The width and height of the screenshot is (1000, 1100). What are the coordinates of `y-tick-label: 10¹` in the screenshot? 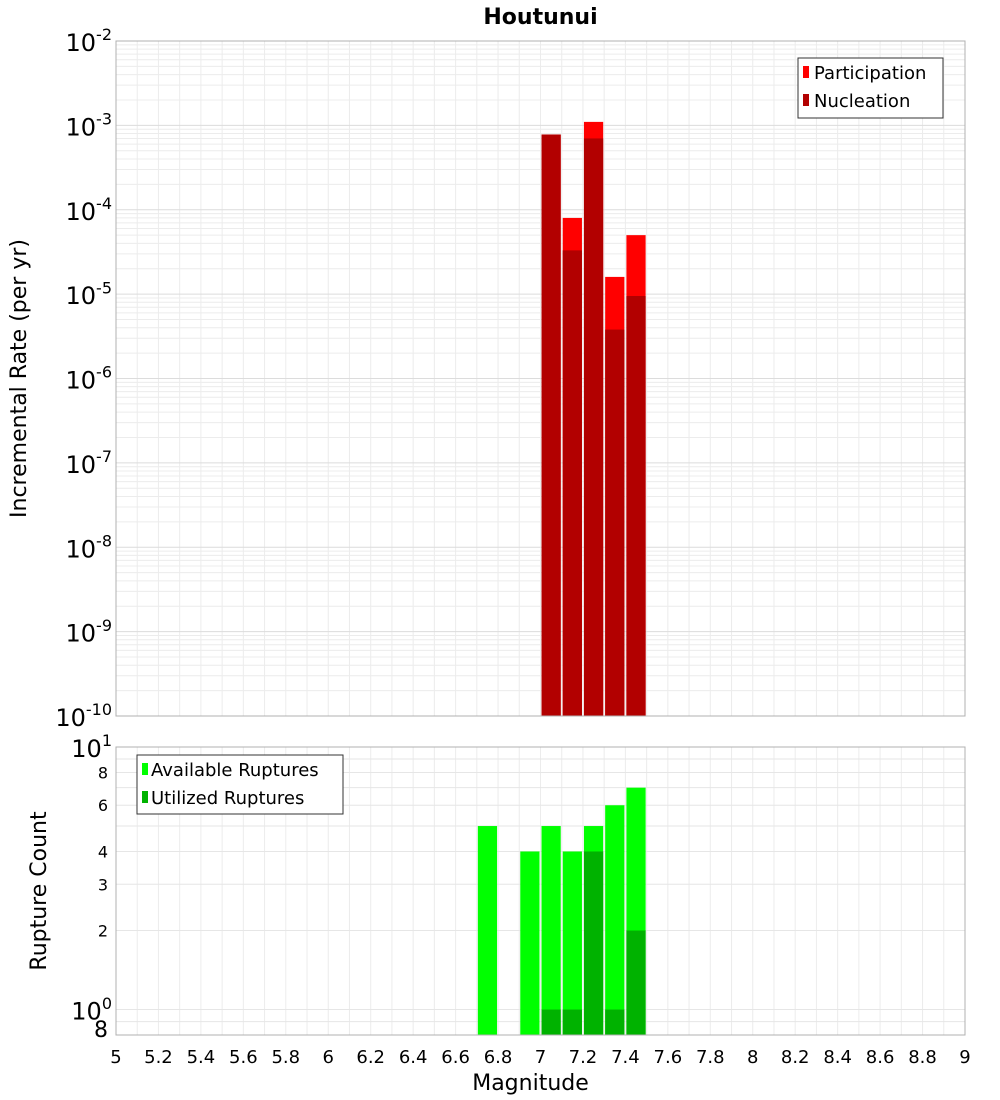 It's located at (91, 747).